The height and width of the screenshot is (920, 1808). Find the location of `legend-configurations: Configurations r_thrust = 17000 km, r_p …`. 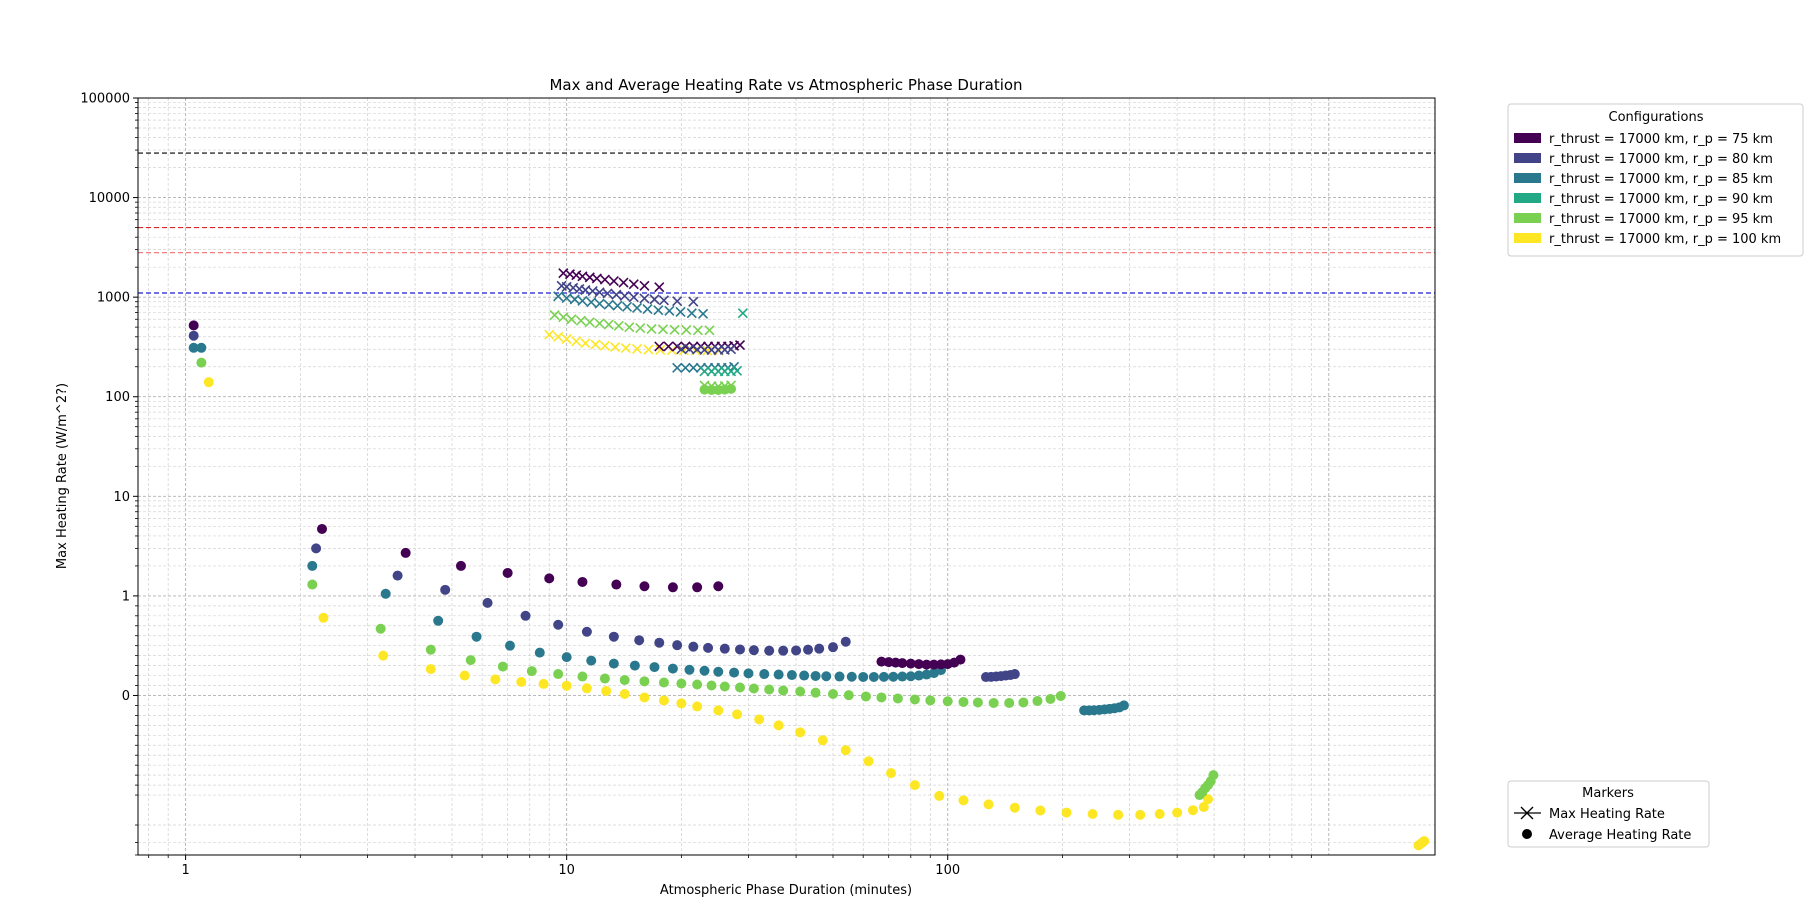

legend-configurations: Configurations r_thrust = 17000 km, r_p … is located at coordinates (1655, 180).